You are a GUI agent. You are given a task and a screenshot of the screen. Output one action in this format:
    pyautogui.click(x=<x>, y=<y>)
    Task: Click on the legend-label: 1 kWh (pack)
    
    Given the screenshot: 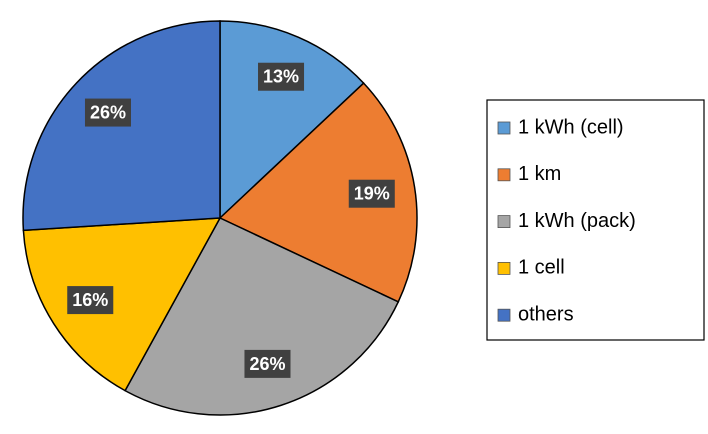 What is the action you would take?
    pyautogui.click(x=577, y=221)
    